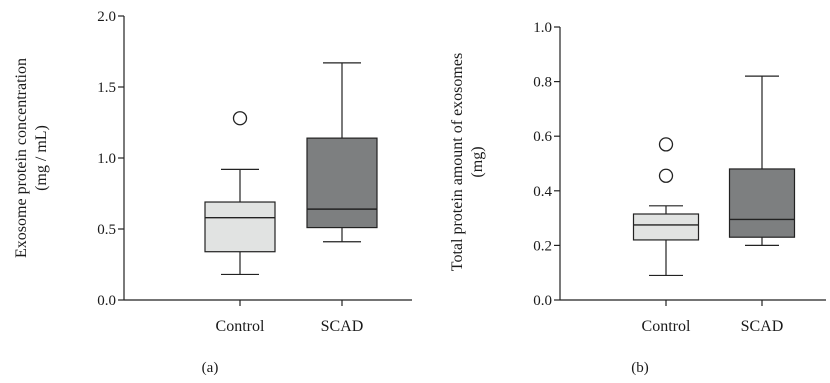 The height and width of the screenshot is (383, 830). Describe the element at coordinates (640, 368) in the screenshot. I see `panel-label: (b)` at that location.